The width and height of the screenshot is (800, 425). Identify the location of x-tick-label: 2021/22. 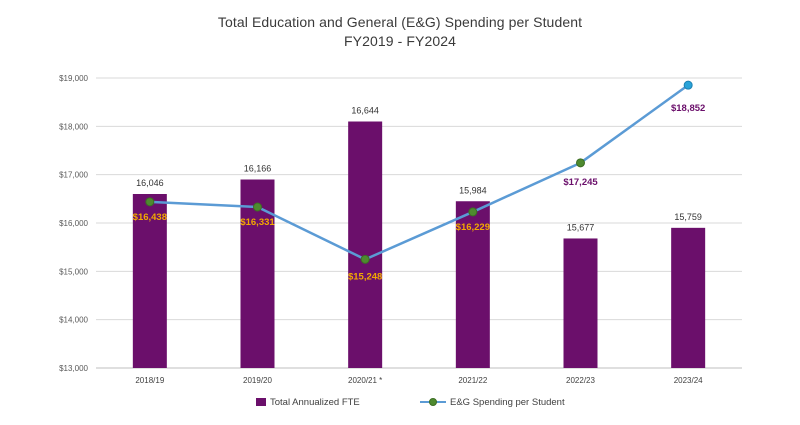
(472, 380).